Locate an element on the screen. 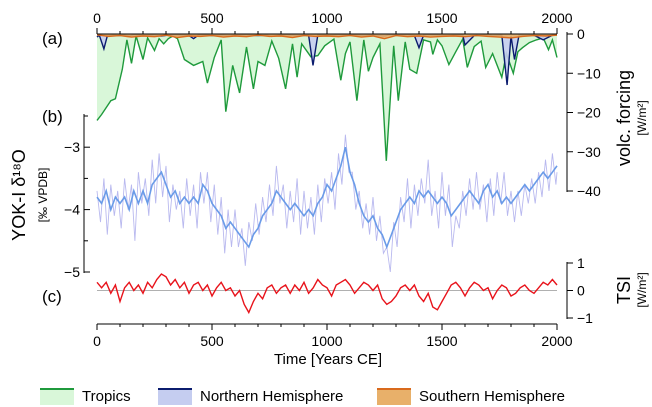  right-y-tick-label-c: 0 is located at coordinates (581, 291).